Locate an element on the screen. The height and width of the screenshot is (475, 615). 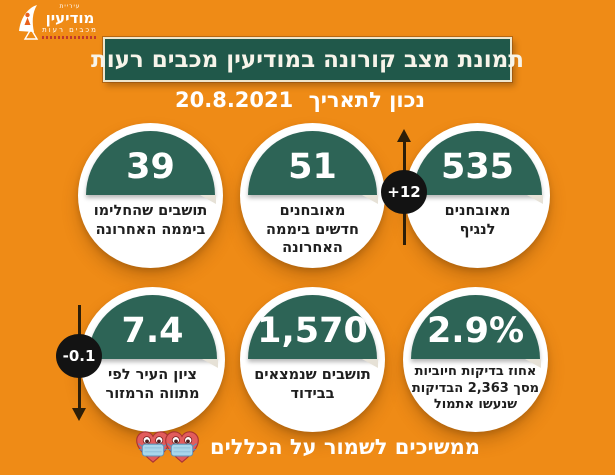
stat-label: מאובחנים לנגיף is located at coordinates (477, 220).